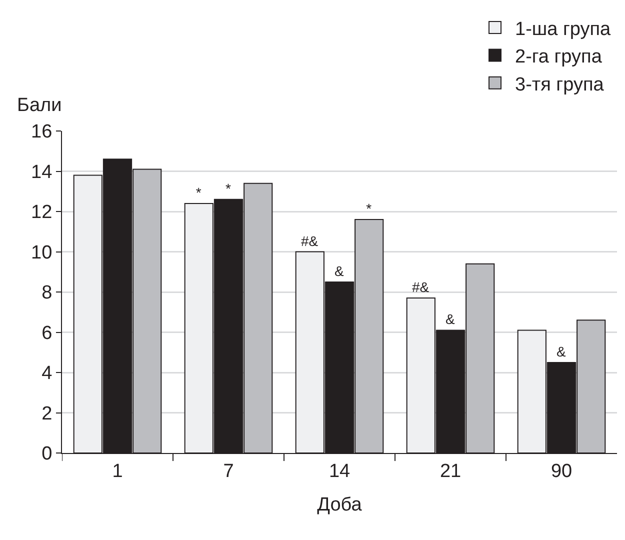 Image resolution: width=625 pixels, height=540 pixels. I want to click on legend-label: 2-га група, so click(558, 57).